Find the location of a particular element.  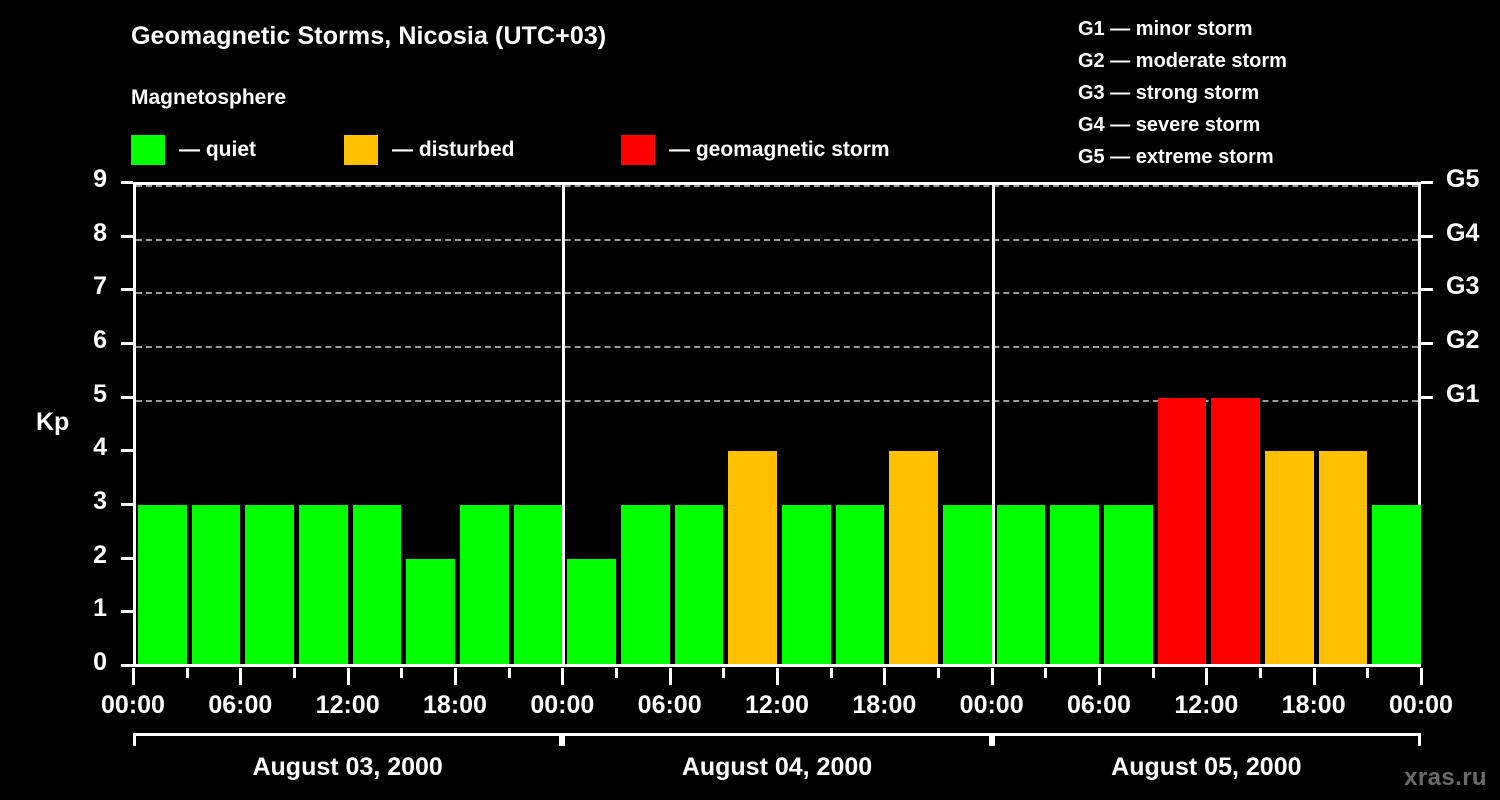

x-tick-label-8: 00:00 is located at coordinates (991, 705).